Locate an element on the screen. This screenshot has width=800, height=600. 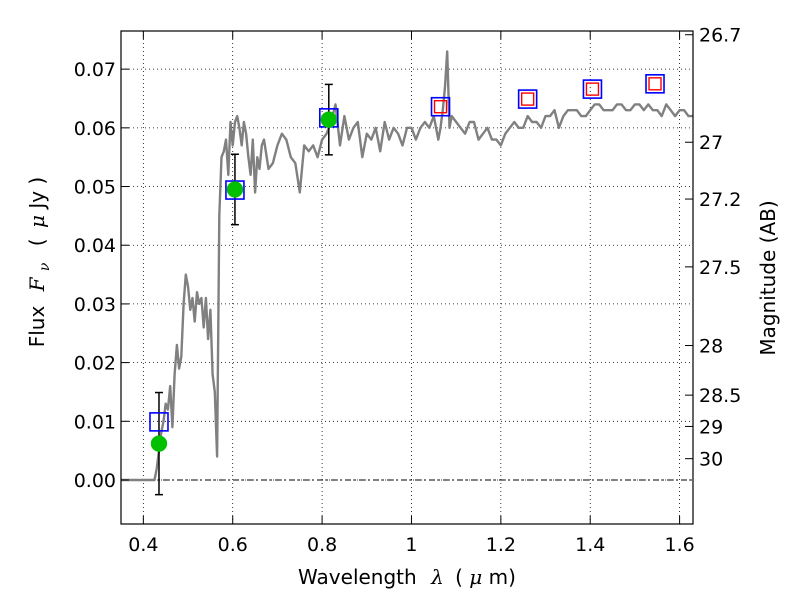
y-axis: 0.00 0.01 0.02 0.03 0.04 0.05 0.06 0.07 is located at coordinates (101, 275).